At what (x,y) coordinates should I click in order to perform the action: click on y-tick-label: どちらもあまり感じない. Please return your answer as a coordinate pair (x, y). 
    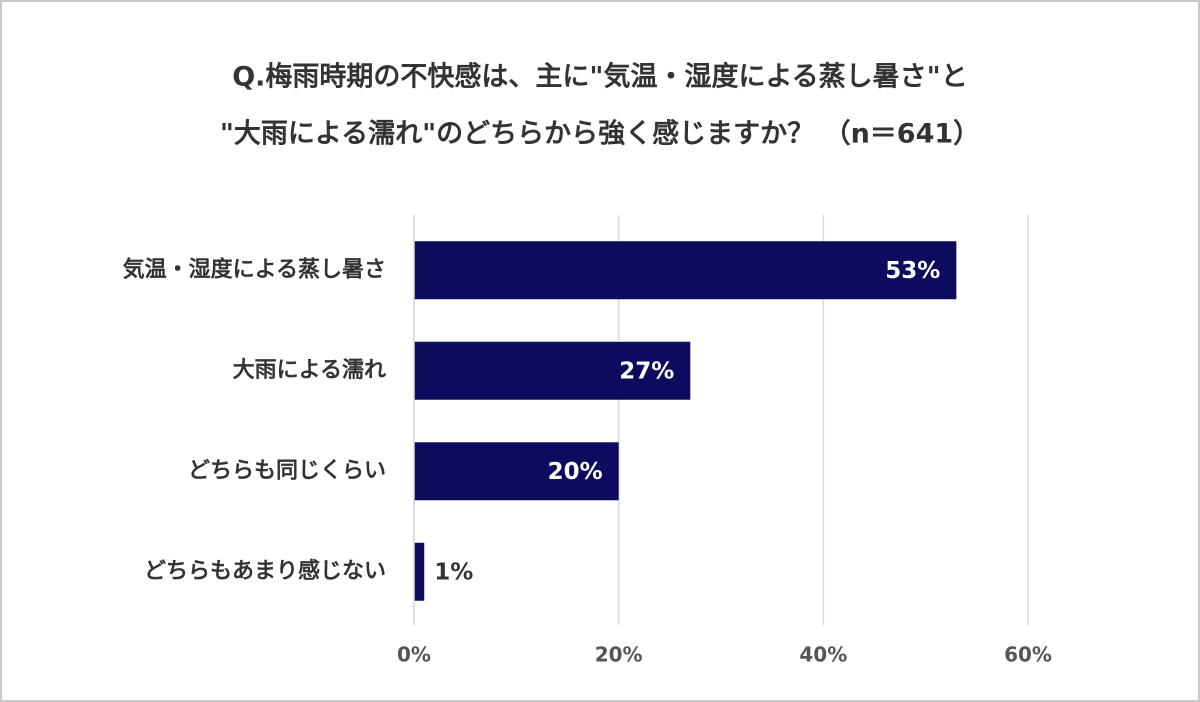
    Looking at the image, I should click on (265, 571).